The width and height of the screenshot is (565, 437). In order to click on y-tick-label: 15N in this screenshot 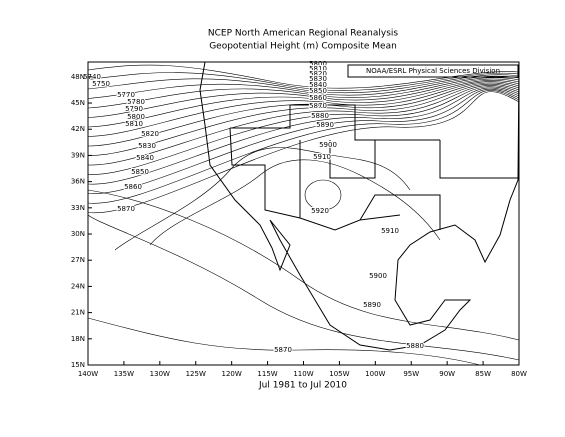, I will do `click(78, 365)`.